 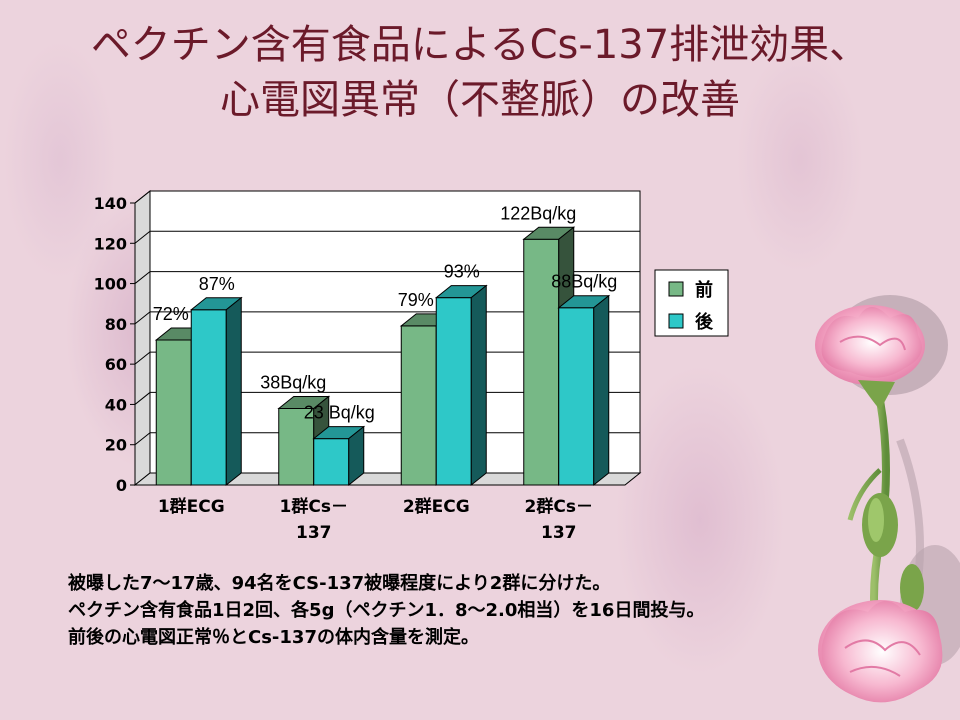 What do you see at coordinates (339, 413) in the screenshot?
I see `data-label: 23 Bq/kg` at bounding box center [339, 413].